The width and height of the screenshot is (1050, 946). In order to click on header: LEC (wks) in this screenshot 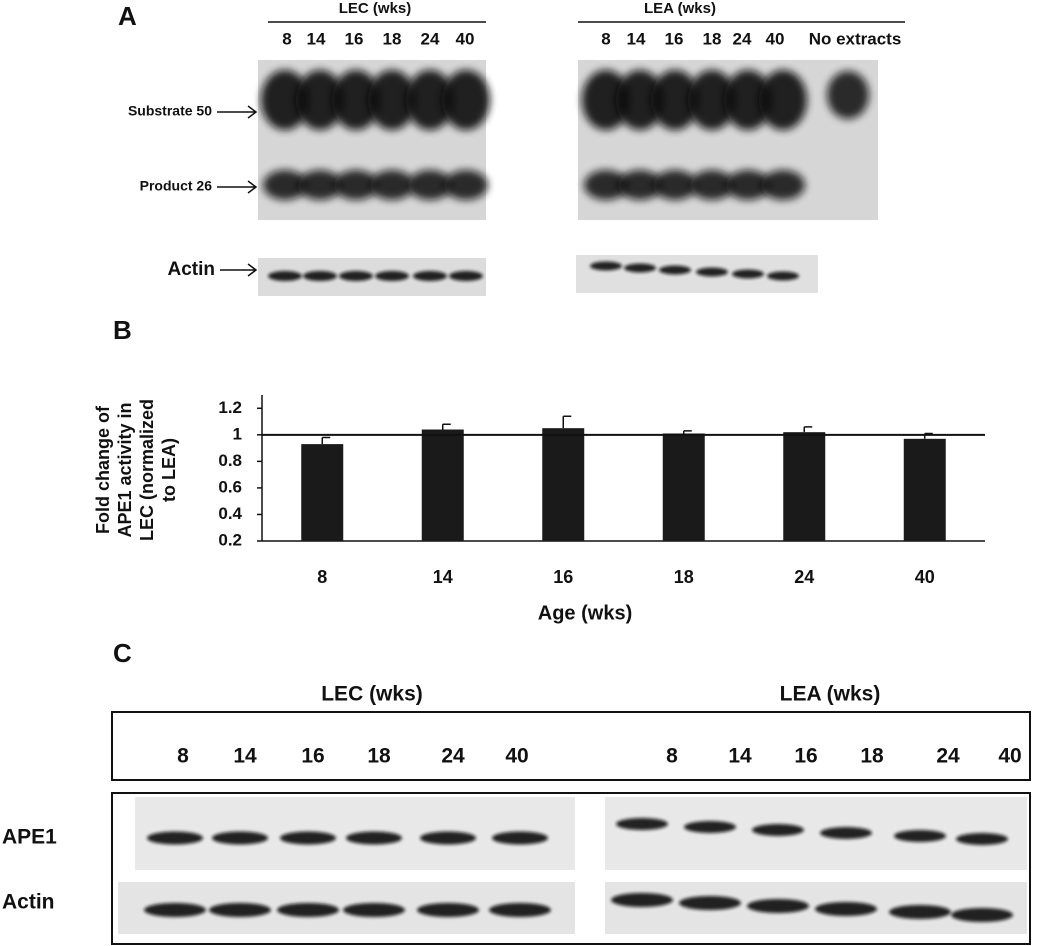, I will do `click(372, 694)`.